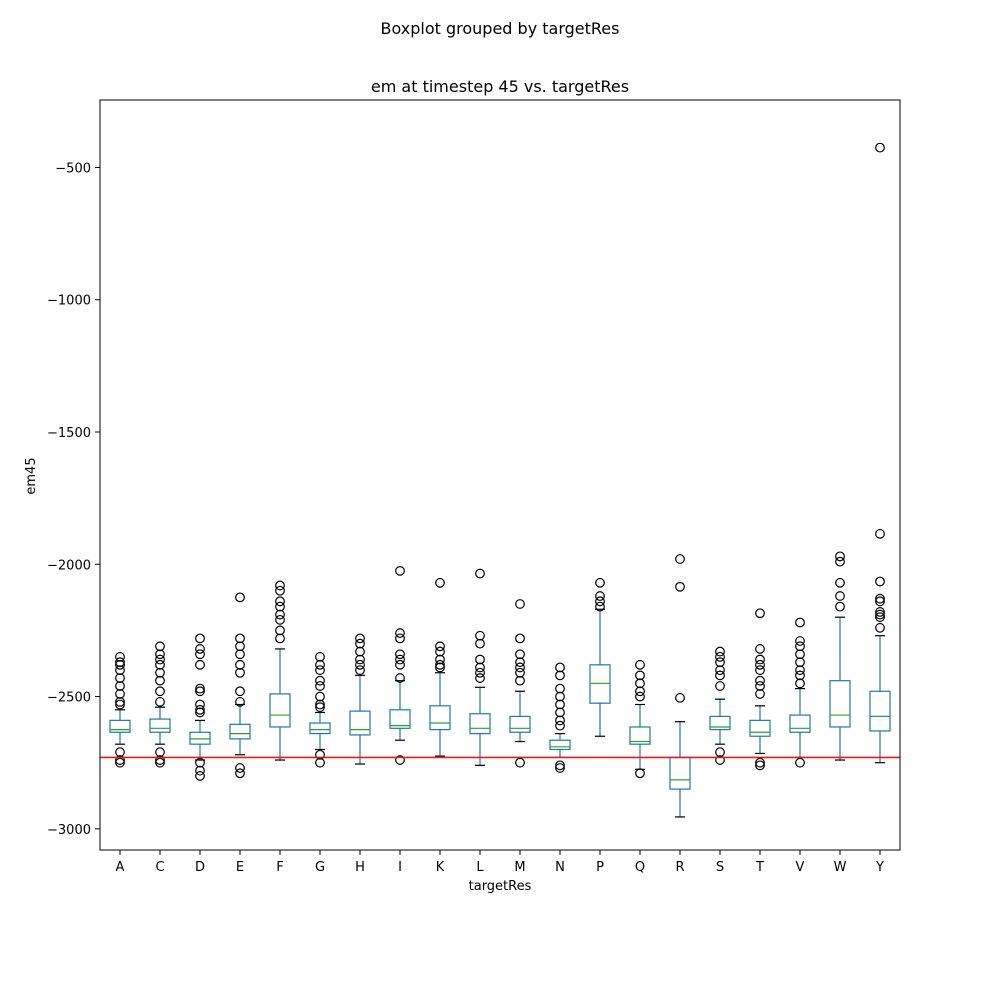 The image size is (1000, 1004). Describe the element at coordinates (31, 475) in the screenshot. I see `y-axis-label: em45` at that location.